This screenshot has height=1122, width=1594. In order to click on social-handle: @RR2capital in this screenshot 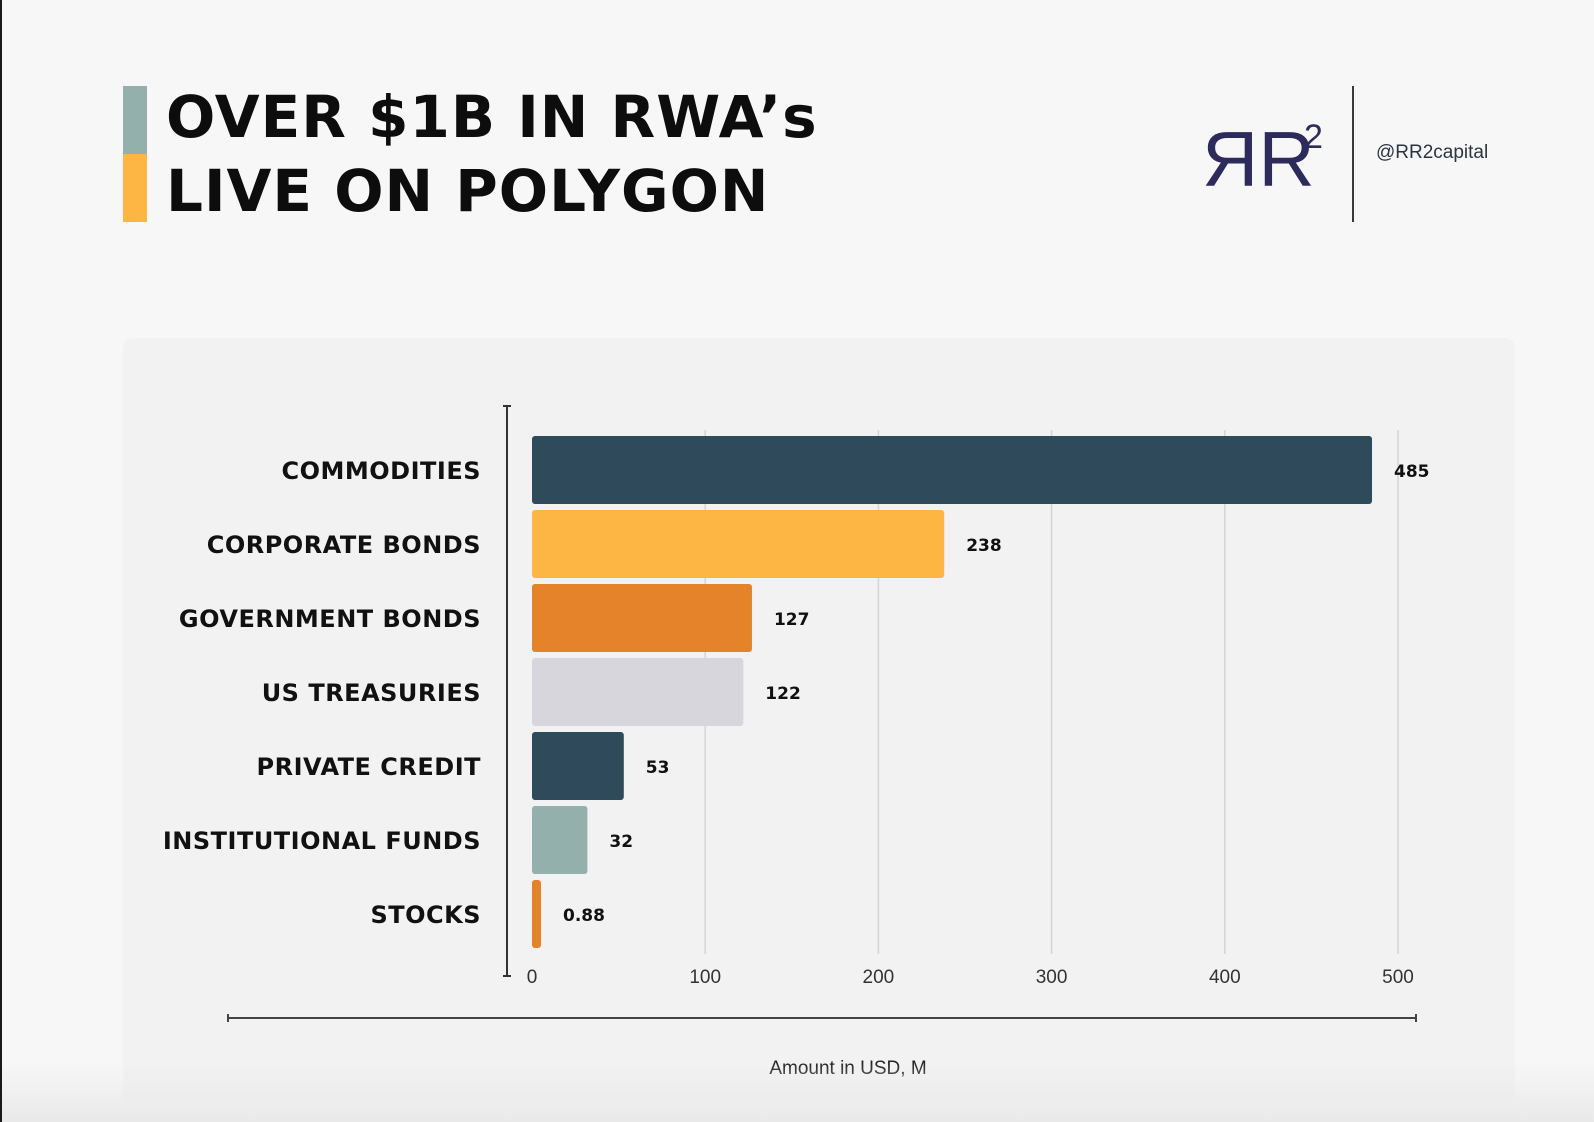, I will do `click(1432, 152)`.